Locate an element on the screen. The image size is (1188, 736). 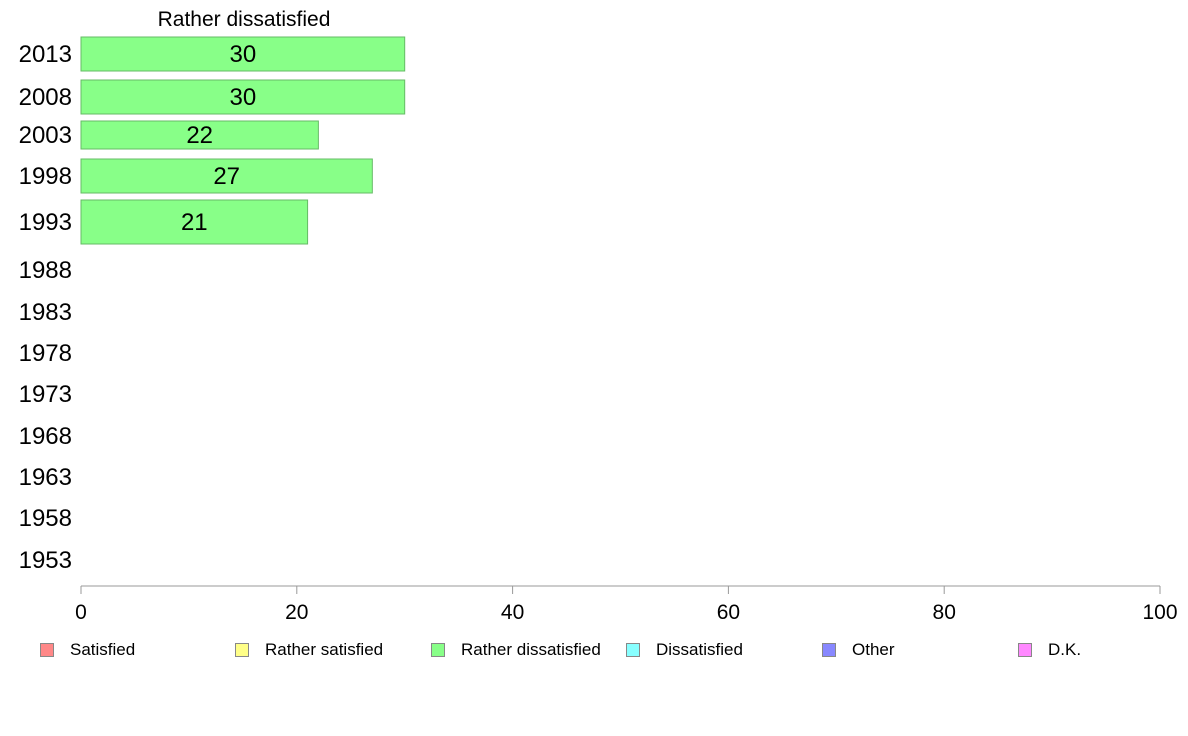
y-tick-label-1953: 1953 is located at coordinates (45, 560).